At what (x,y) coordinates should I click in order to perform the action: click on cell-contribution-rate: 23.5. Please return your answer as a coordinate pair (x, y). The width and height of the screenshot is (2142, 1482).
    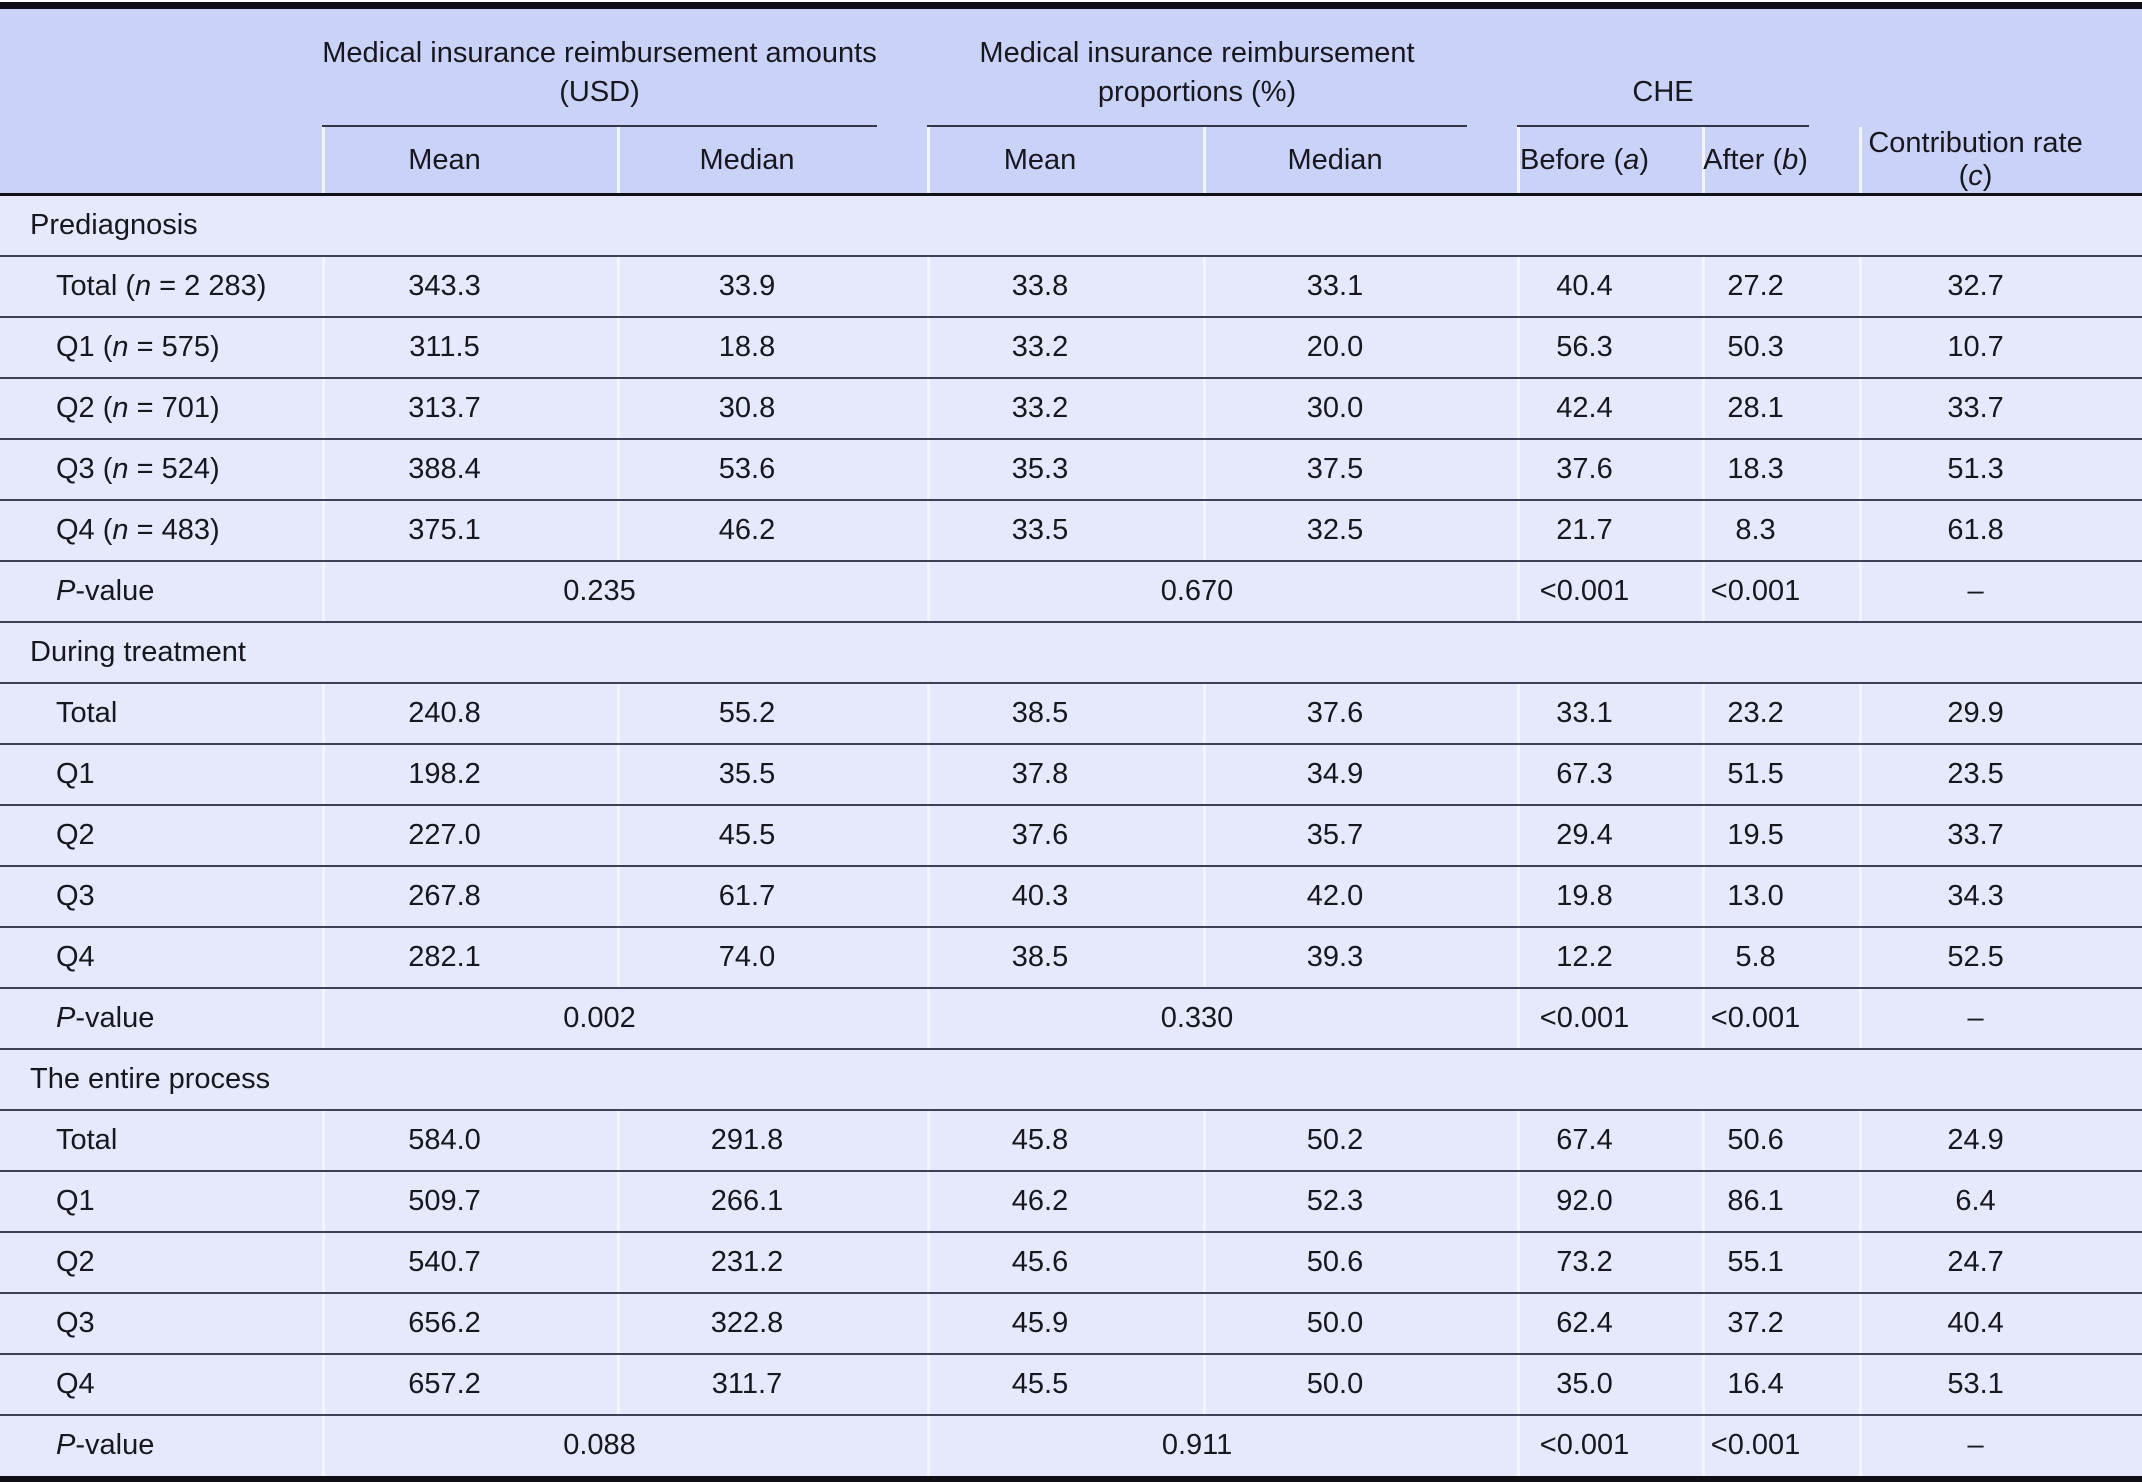
    Looking at the image, I should click on (2000, 773).